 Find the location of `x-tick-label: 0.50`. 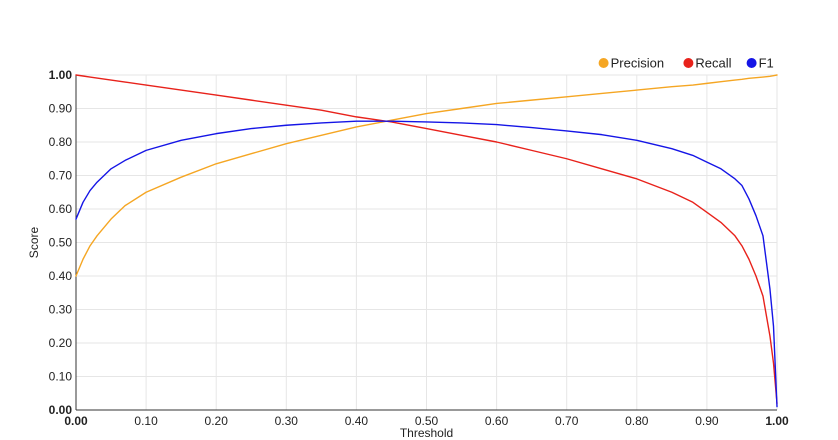

x-tick-label: 0.50 is located at coordinates (427, 421).